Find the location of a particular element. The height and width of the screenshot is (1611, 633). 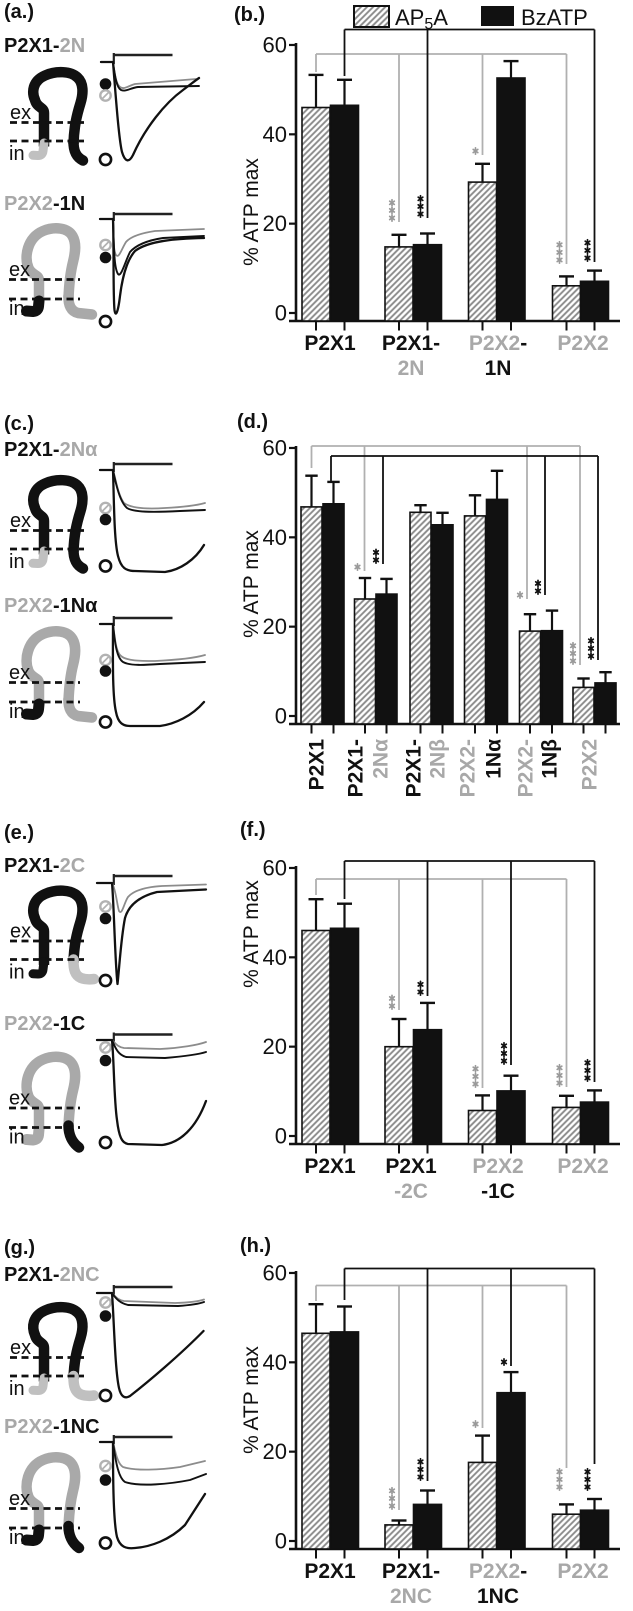

svg-text: 2Nβ is located at coordinates (438, 759).